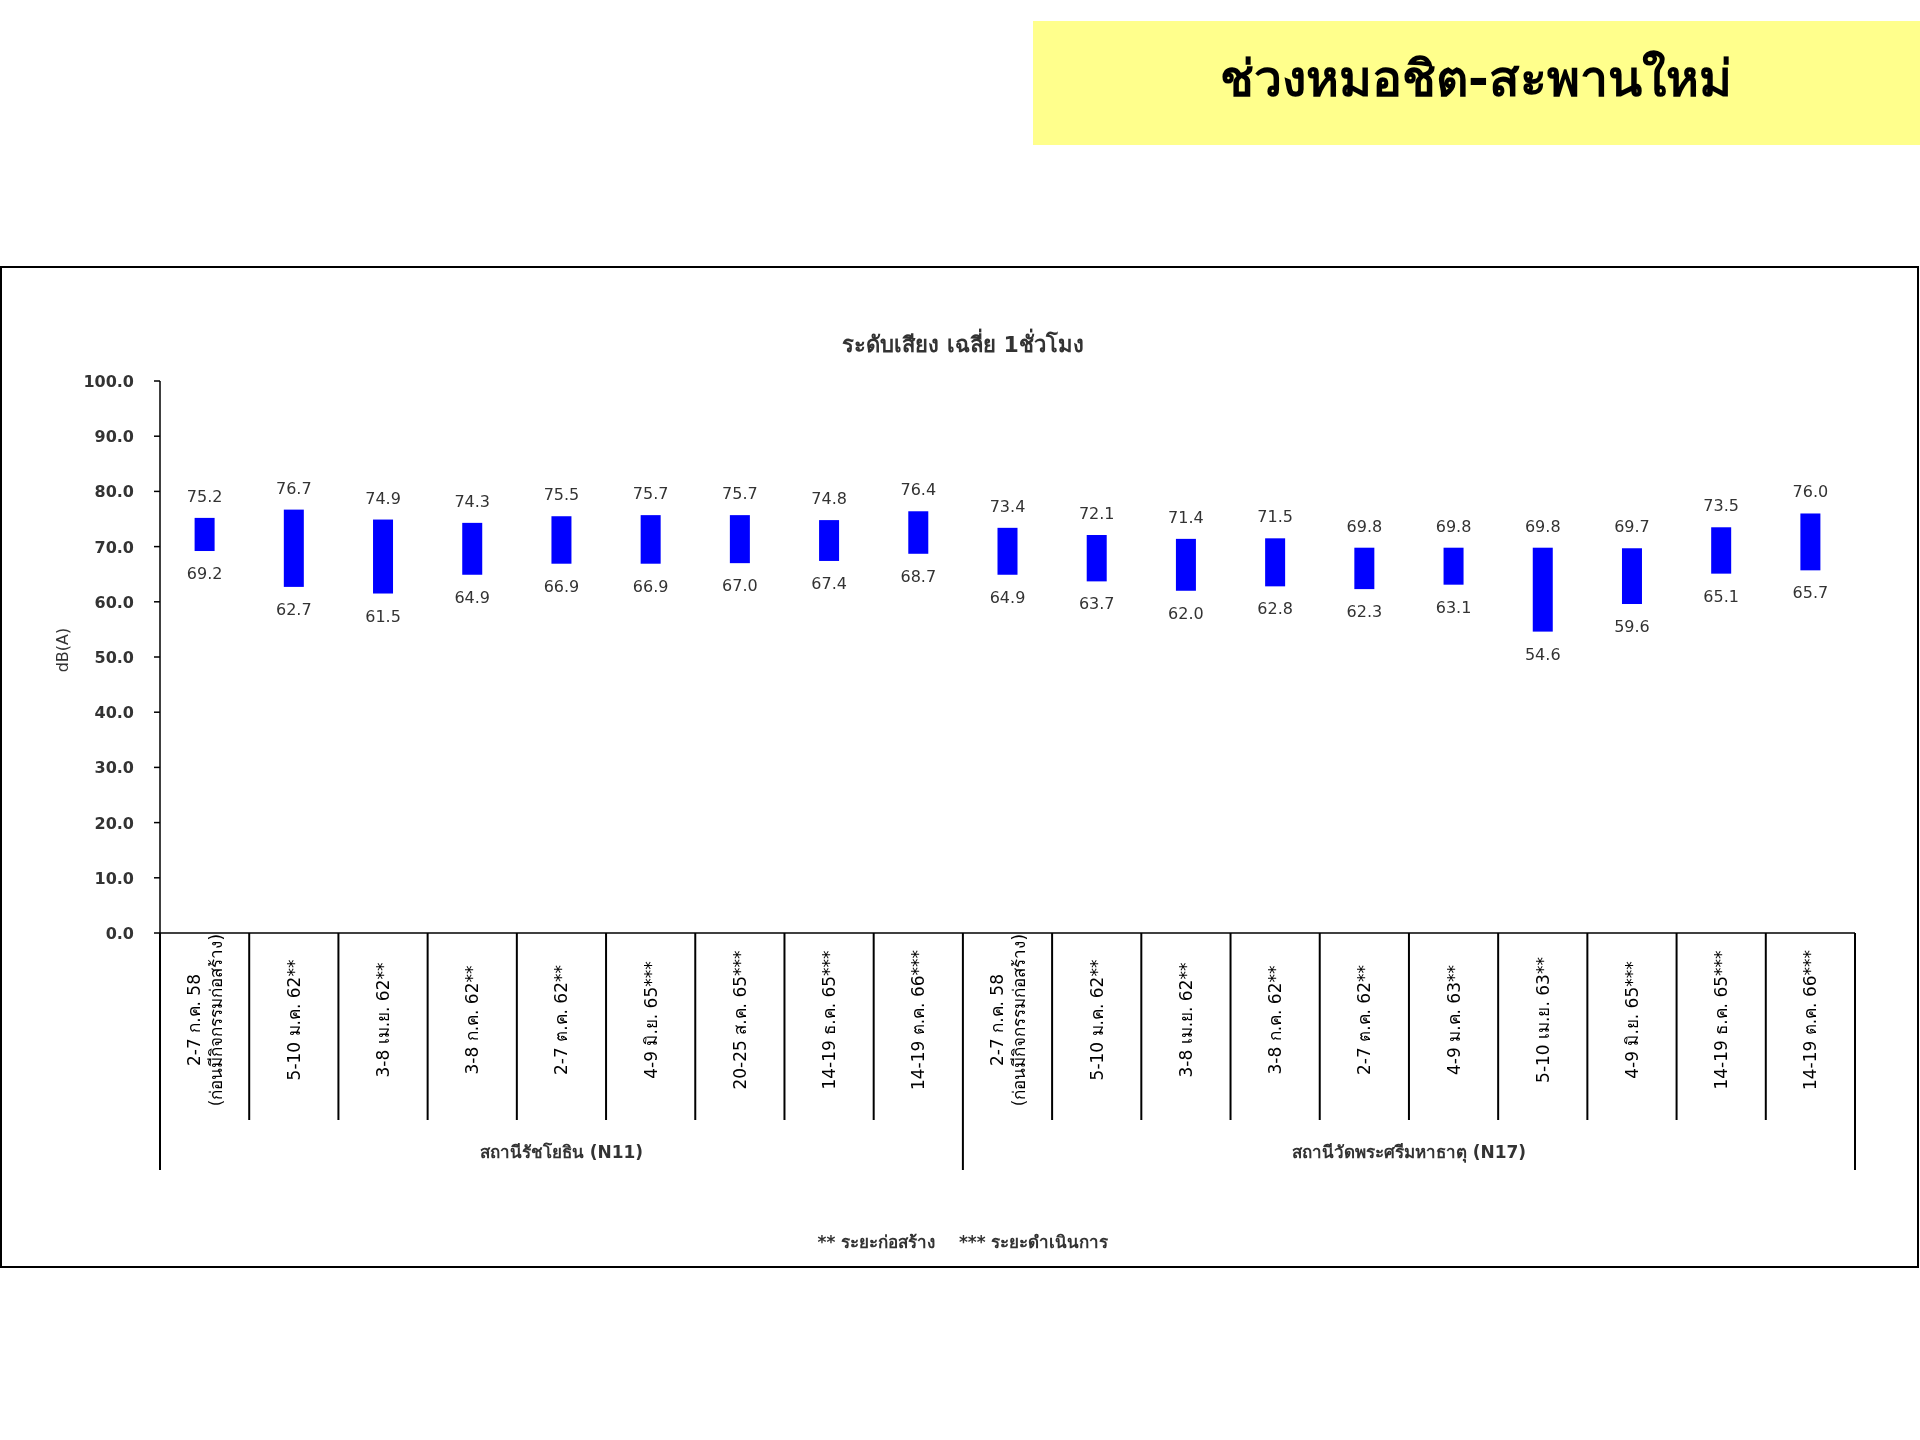  What do you see at coordinates (1721, 506) in the screenshot?
I see `data-label: 73.5` at bounding box center [1721, 506].